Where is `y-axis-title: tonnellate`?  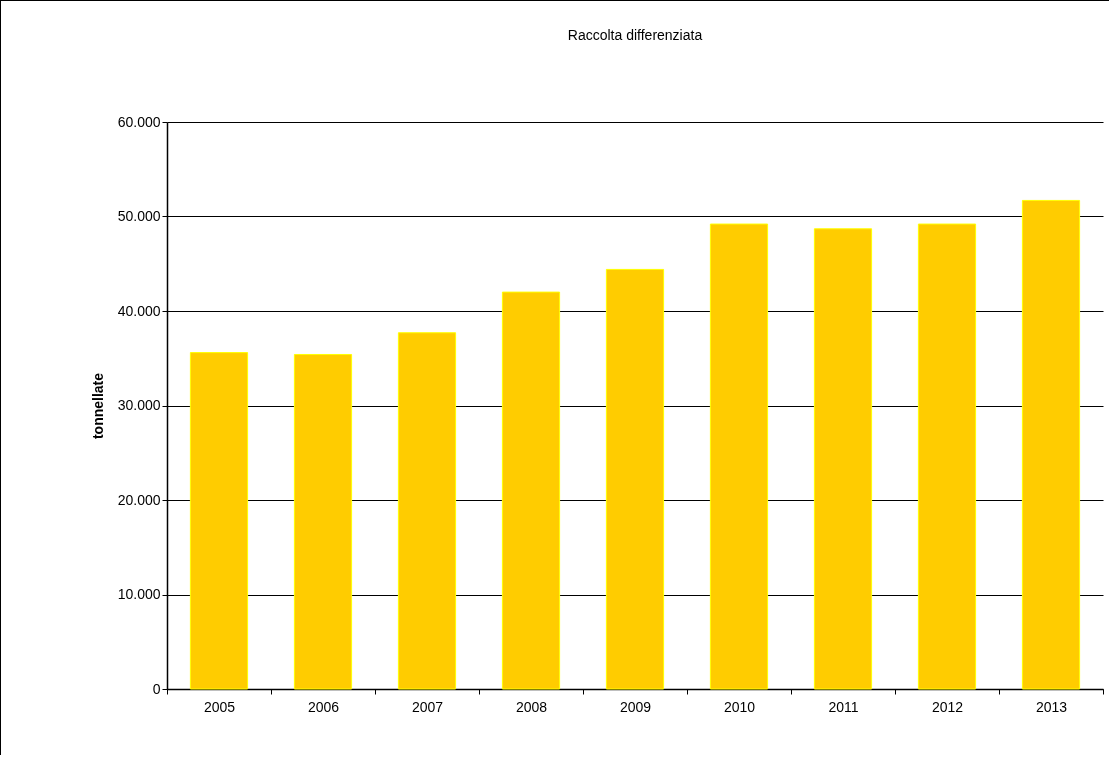
y-axis-title: tonnellate is located at coordinates (97, 406).